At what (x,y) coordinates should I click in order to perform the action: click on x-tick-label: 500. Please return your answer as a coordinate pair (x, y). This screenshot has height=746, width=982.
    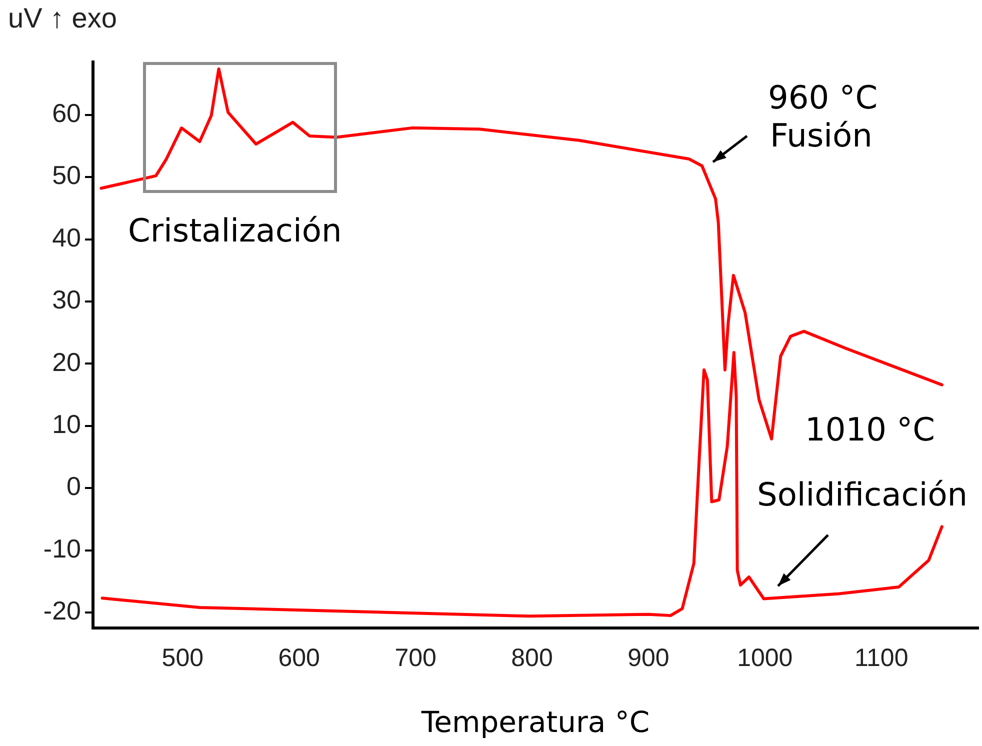
    Looking at the image, I should click on (183, 658).